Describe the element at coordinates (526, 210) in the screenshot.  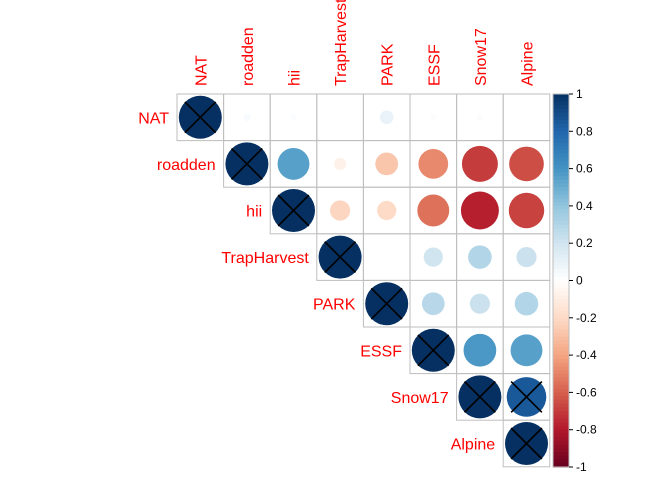
I see `correlation-circle-hii-Alpine` at that location.